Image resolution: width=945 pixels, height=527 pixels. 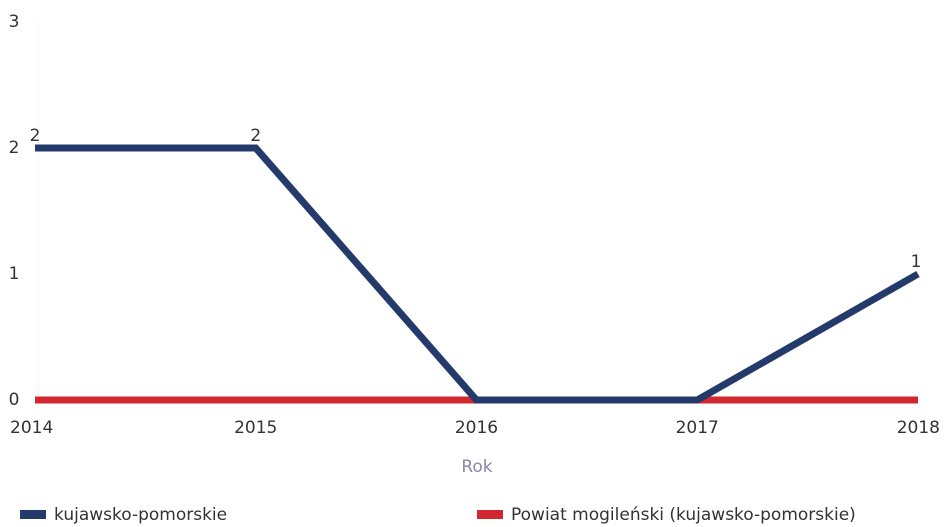 What do you see at coordinates (31, 428) in the screenshot?
I see `x-tick-label: 2014` at bounding box center [31, 428].